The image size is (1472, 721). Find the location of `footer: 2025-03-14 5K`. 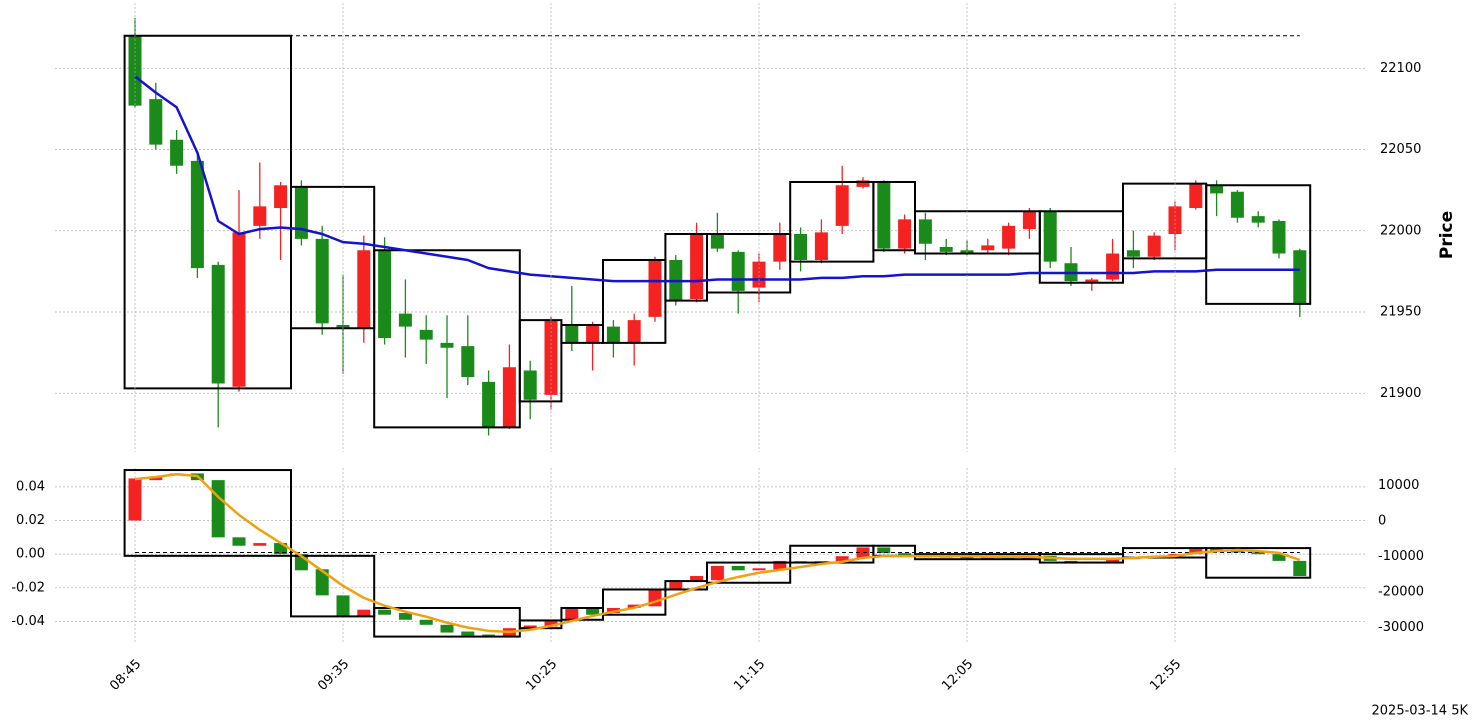

footer: 2025-03-14 5K is located at coordinates (1420, 711).